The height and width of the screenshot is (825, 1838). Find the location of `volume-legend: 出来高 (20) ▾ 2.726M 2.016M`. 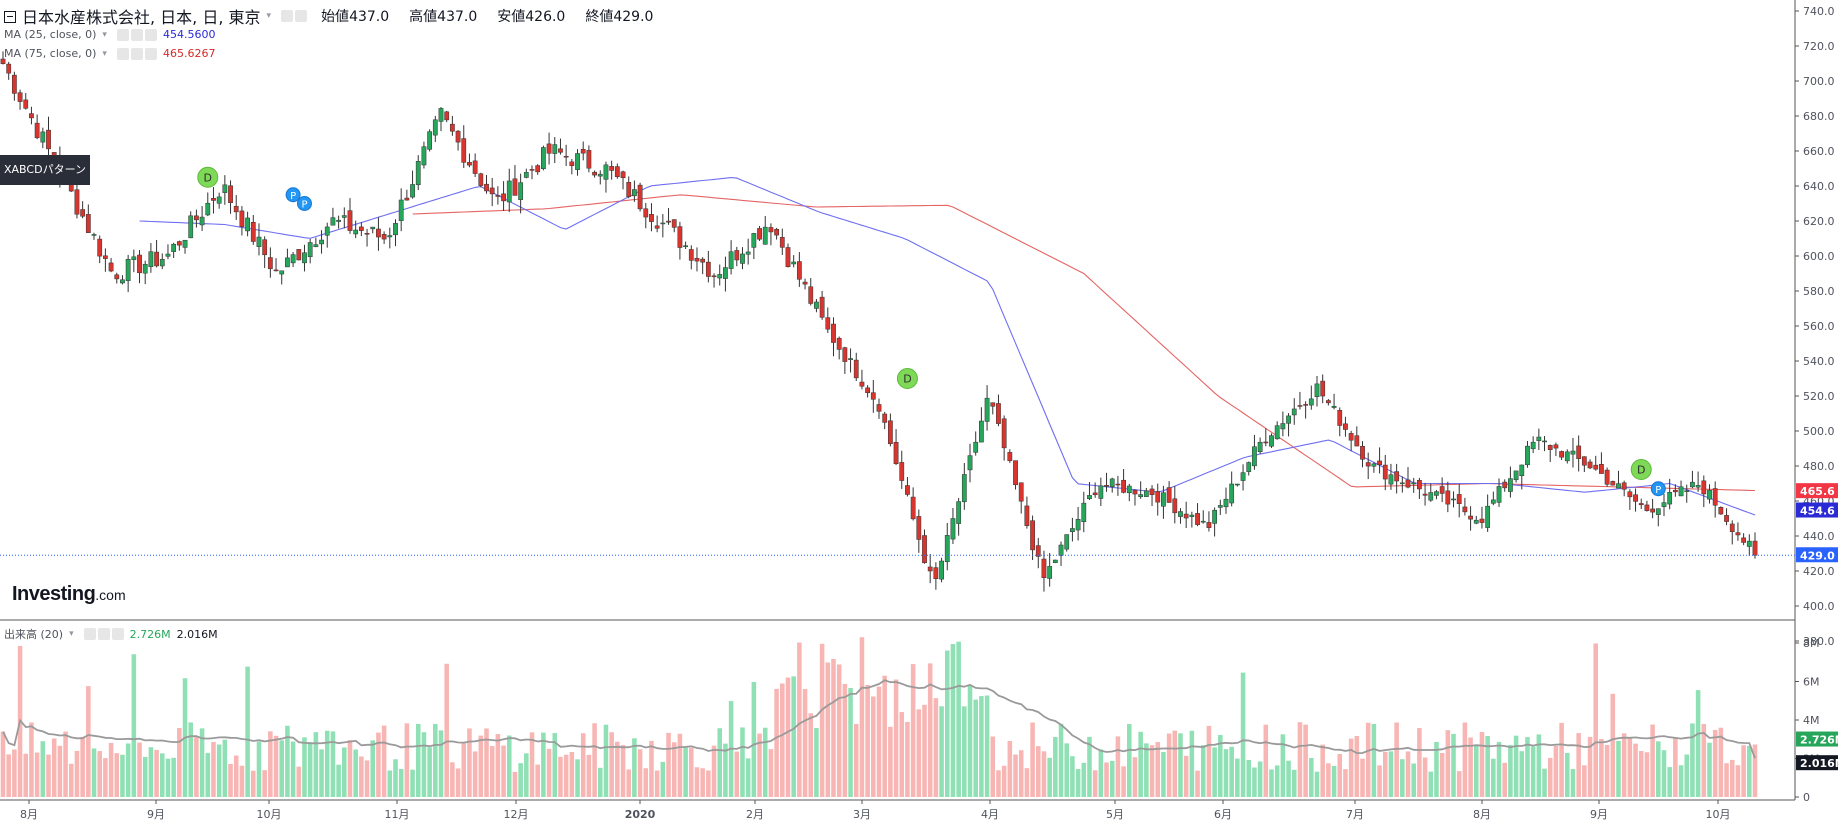

volume-legend: 出来高 (20) ▾ 2.726M 2.016M is located at coordinates (111, 634).